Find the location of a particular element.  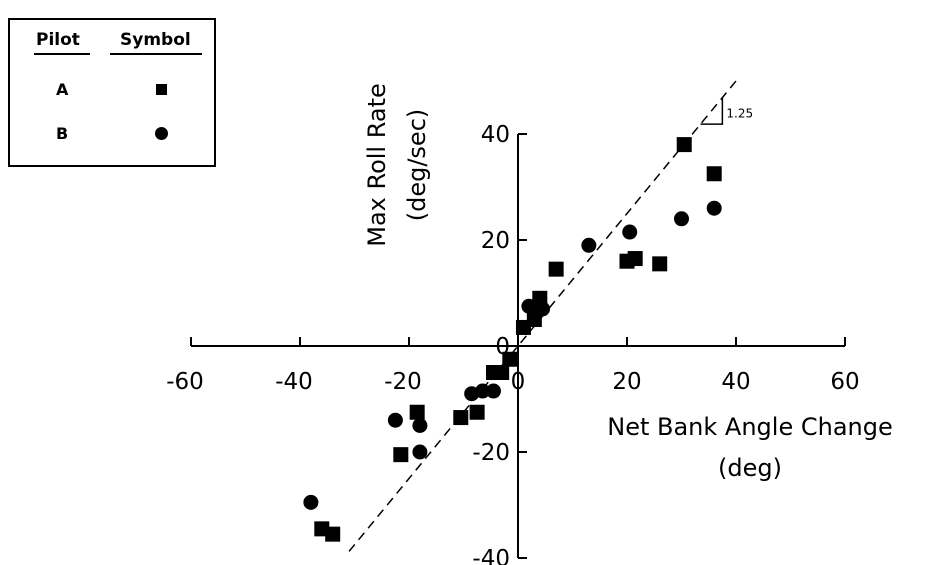

x-tick-label: -60 is located at coordinates (185, 382).